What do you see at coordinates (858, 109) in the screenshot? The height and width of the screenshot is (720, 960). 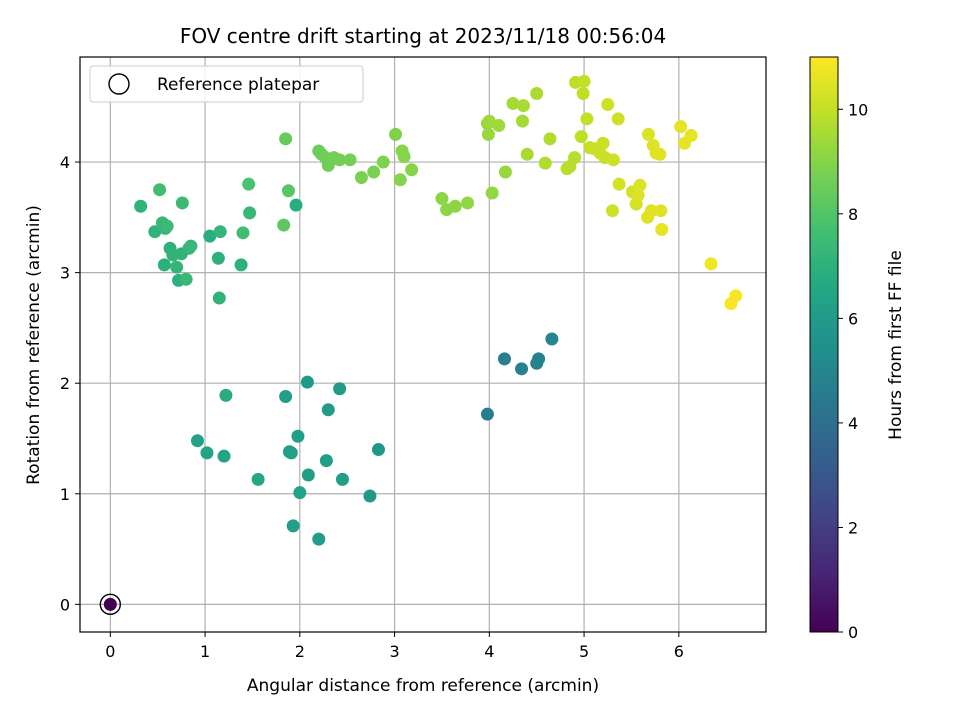 I see `colorbar-tick-label: 10` at bounding box center [858, 109].